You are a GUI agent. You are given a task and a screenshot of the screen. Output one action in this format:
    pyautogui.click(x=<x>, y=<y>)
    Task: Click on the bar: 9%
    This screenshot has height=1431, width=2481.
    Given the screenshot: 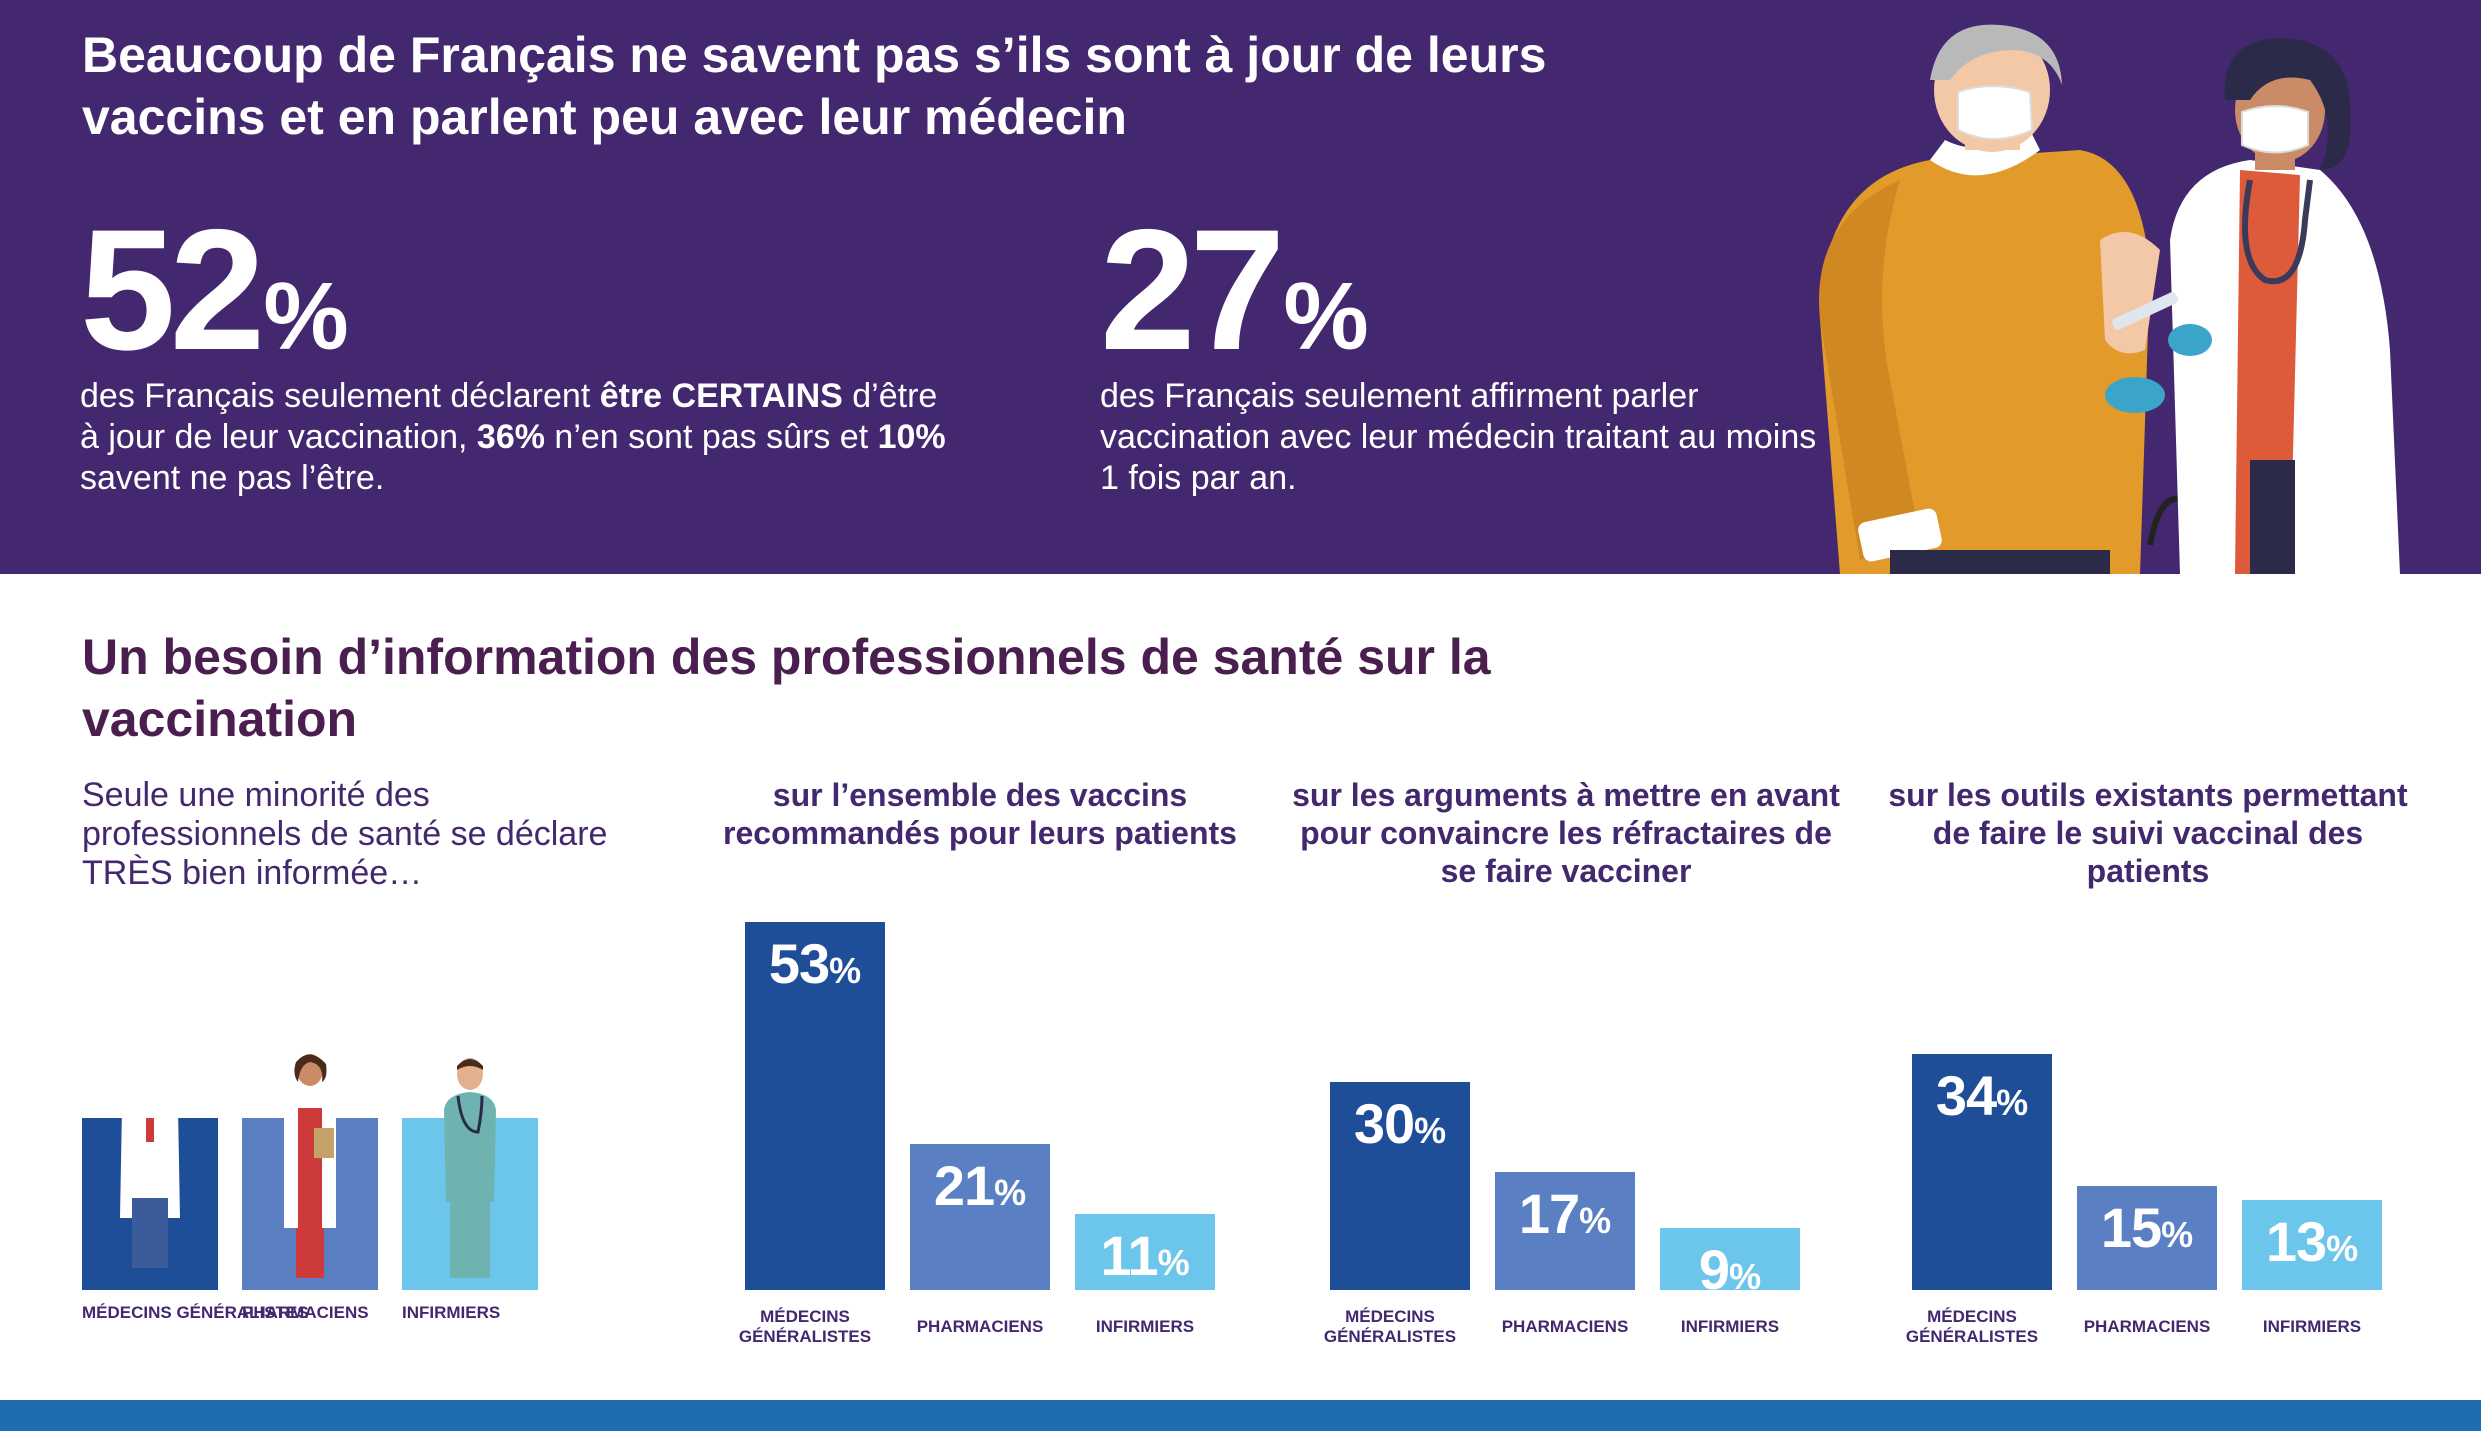 What is the action you would take?
    pyautogui.click(x=1730, y=1264)
    